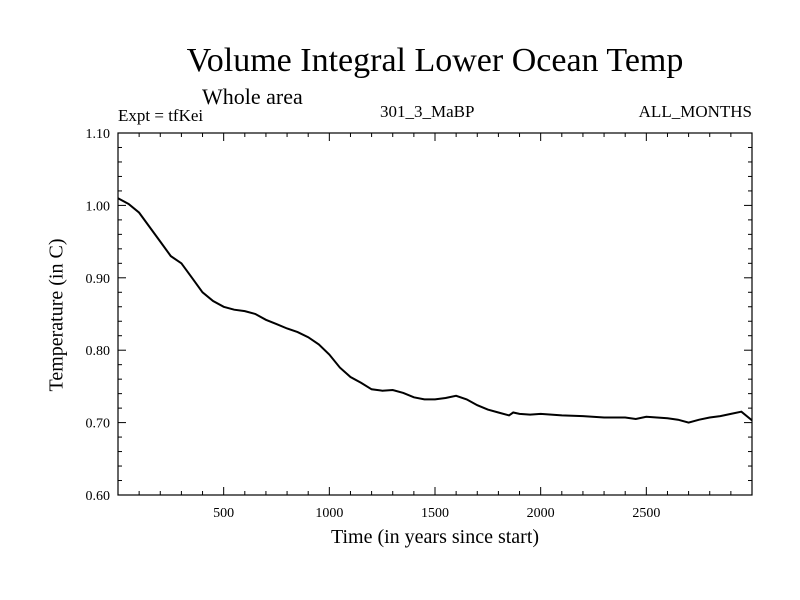 This screenshot has width=800, height=600. Describe the element at coordinates (98, 134) in the screenshot. I see `y-tick-label: 1.10` at that location.